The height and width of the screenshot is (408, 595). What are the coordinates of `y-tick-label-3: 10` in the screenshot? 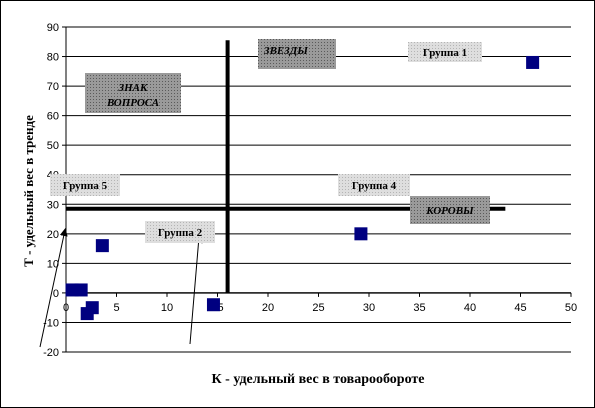 It's located at (53, 264).